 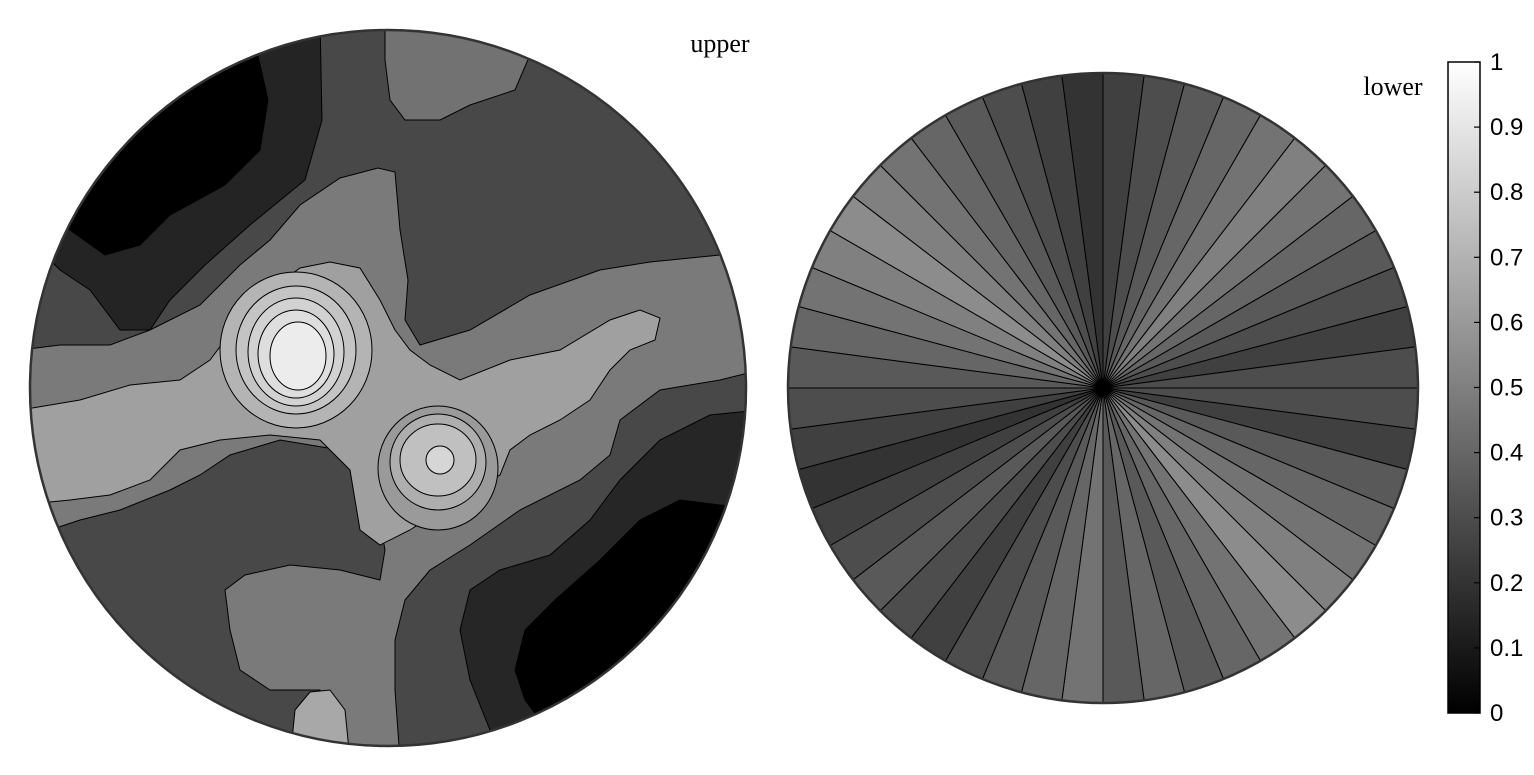 What do you see at coordinates (296, 350) in the screenshot?
I see `upper-primary-peak` at bounding box center [296, 350].